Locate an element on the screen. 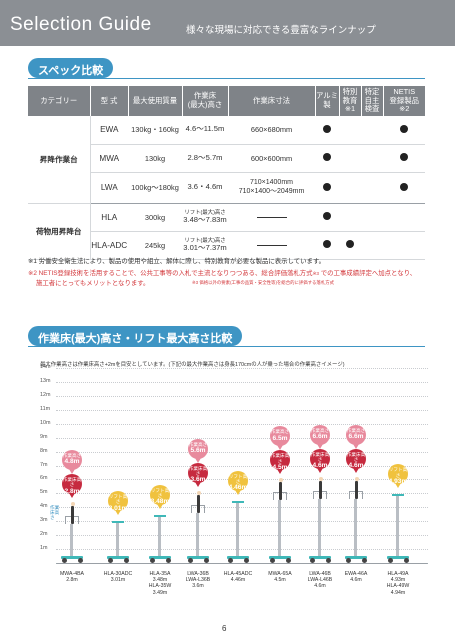  pin-value: 4.6m is located at coordinates (320, 466).